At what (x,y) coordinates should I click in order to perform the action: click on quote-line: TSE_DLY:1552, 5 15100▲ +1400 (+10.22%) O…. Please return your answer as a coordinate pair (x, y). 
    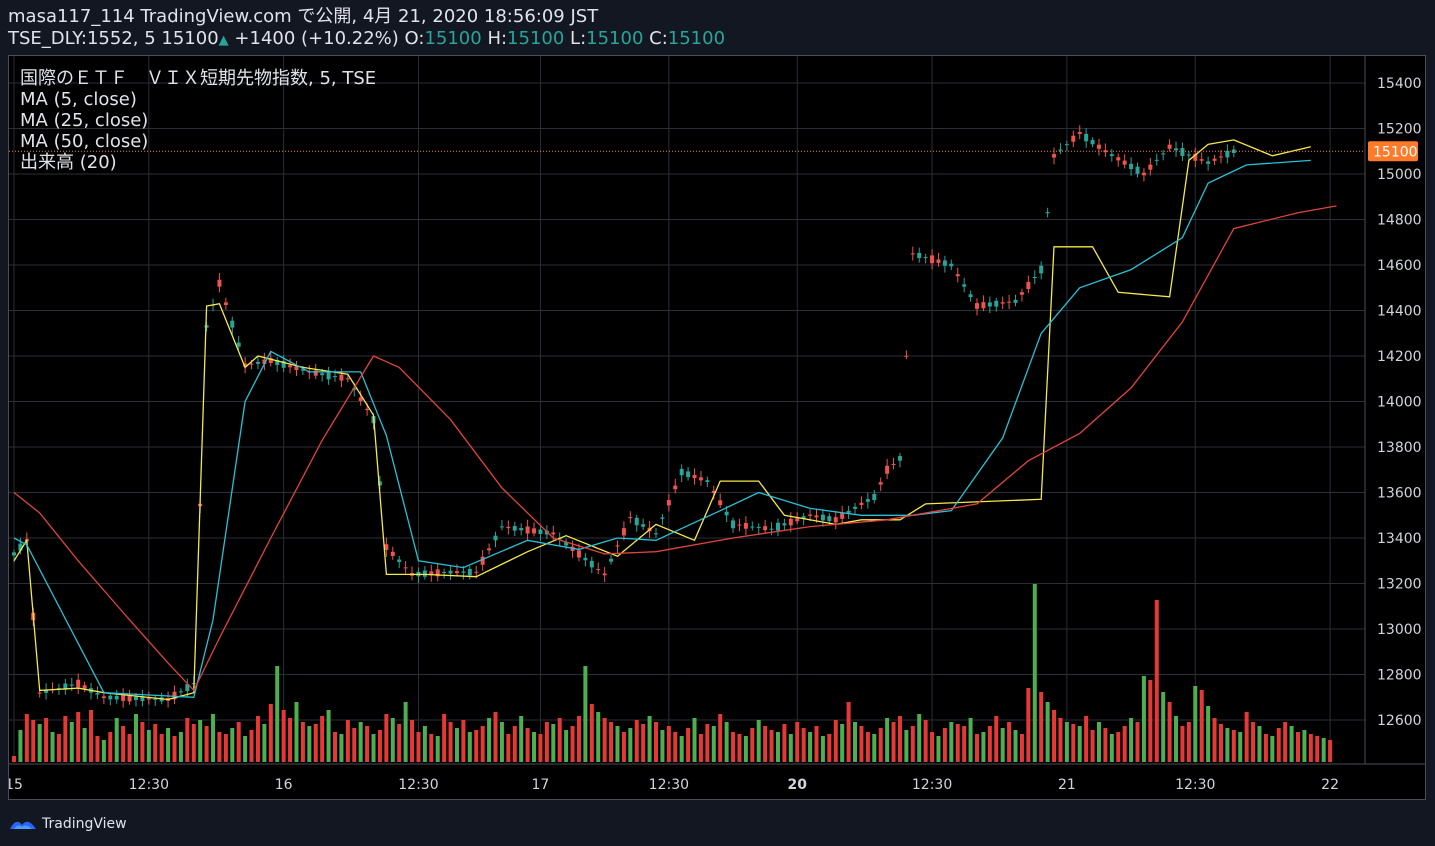
    Looking at the image, I should click on (366, 40).